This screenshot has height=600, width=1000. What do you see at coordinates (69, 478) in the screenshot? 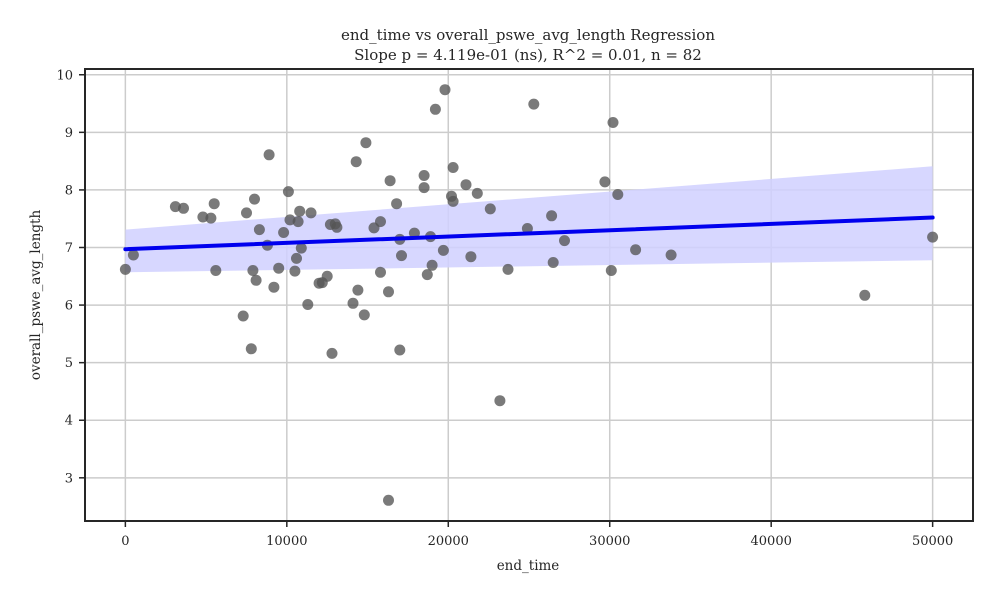
I see `y-tick-label: 3` at bounding box center [69, 478].